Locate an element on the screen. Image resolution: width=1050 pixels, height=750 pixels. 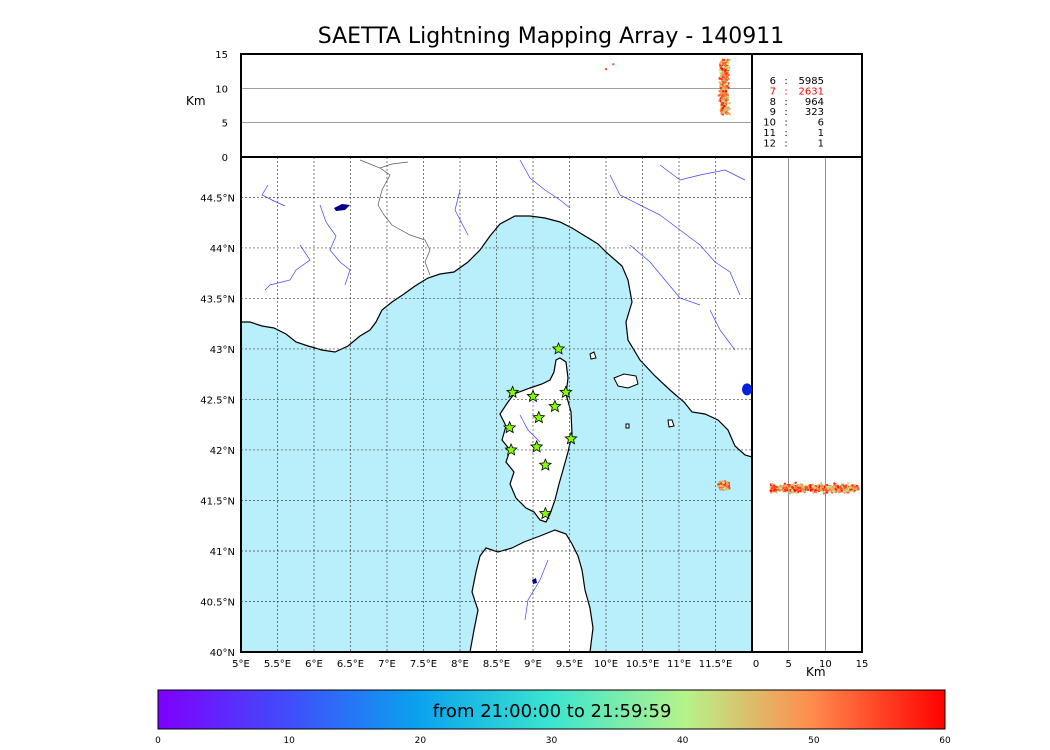
count-key: 11 is located at coordinates (769, 133).